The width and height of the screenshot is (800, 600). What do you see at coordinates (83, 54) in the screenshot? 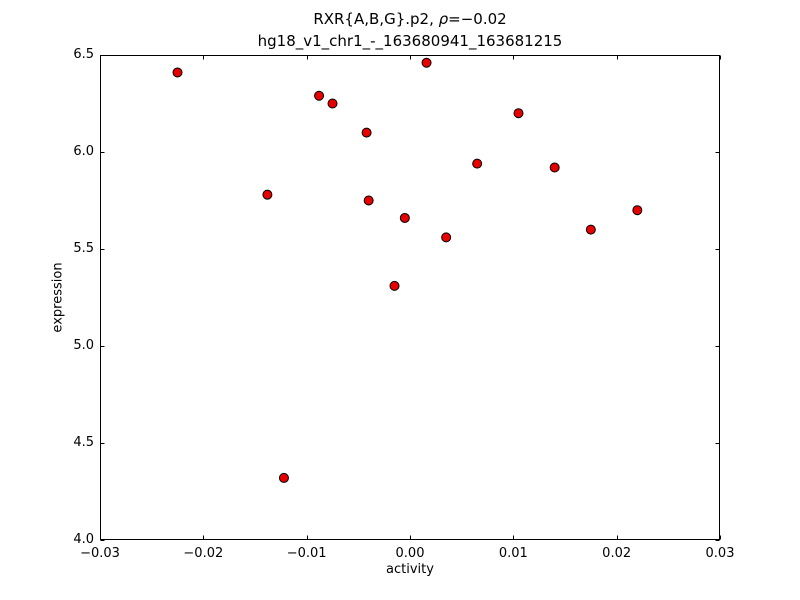
I see `y-tick-label: 6.5` at bounding box center [83, 54].